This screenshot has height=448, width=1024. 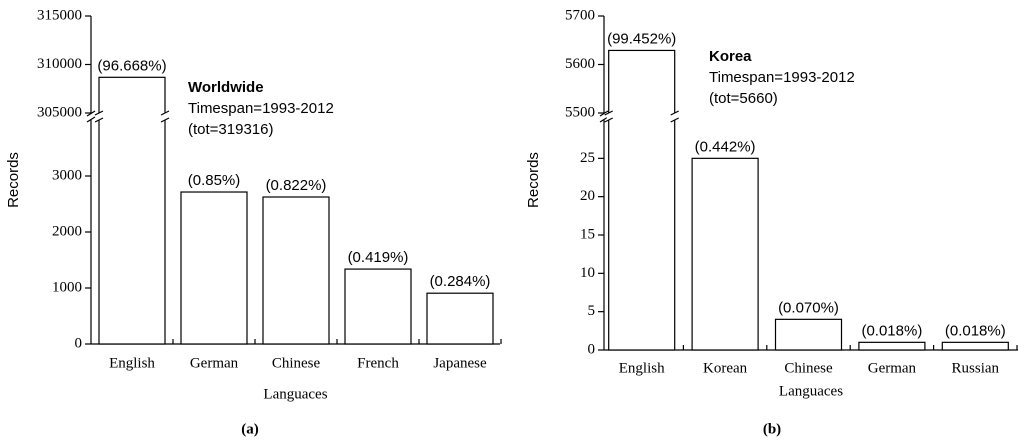 What do you see at coordinates (230, 129) in the screenshot?
I see `annotation: (tot=319316)` at bounding box center [230, 129].